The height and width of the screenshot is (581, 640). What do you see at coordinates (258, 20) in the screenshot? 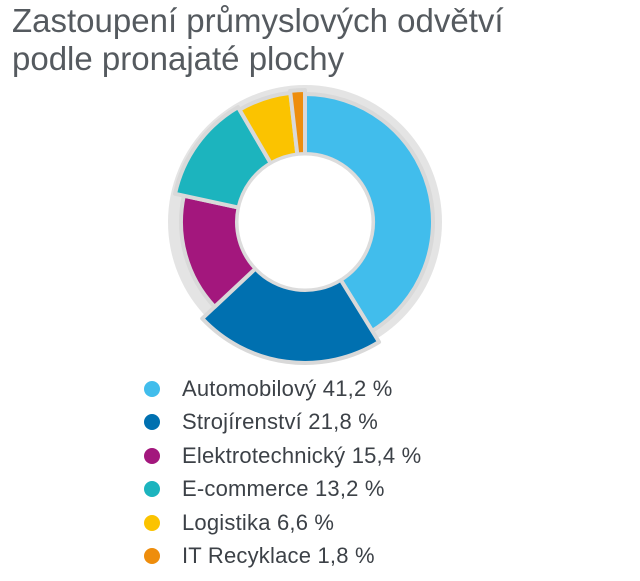
I see `chart-title-line-1: Zastoupení průmyslových odvětví` at bounding box center [258, 20].